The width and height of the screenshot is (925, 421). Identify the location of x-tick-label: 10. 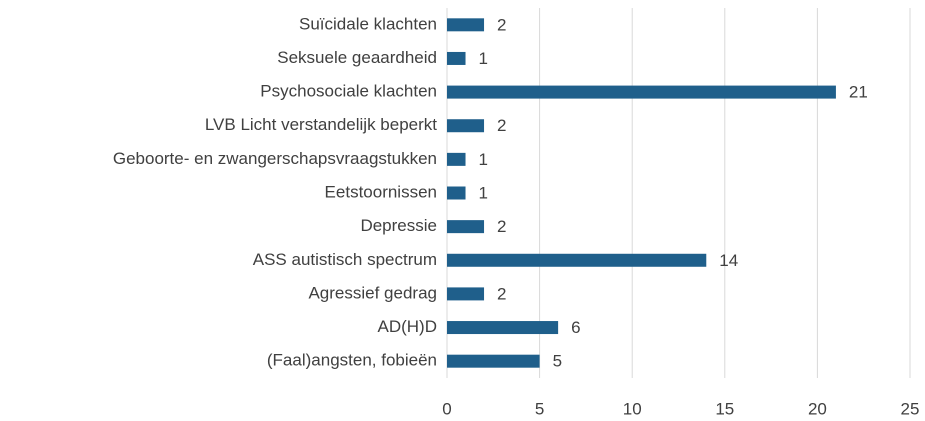
(632, 408).